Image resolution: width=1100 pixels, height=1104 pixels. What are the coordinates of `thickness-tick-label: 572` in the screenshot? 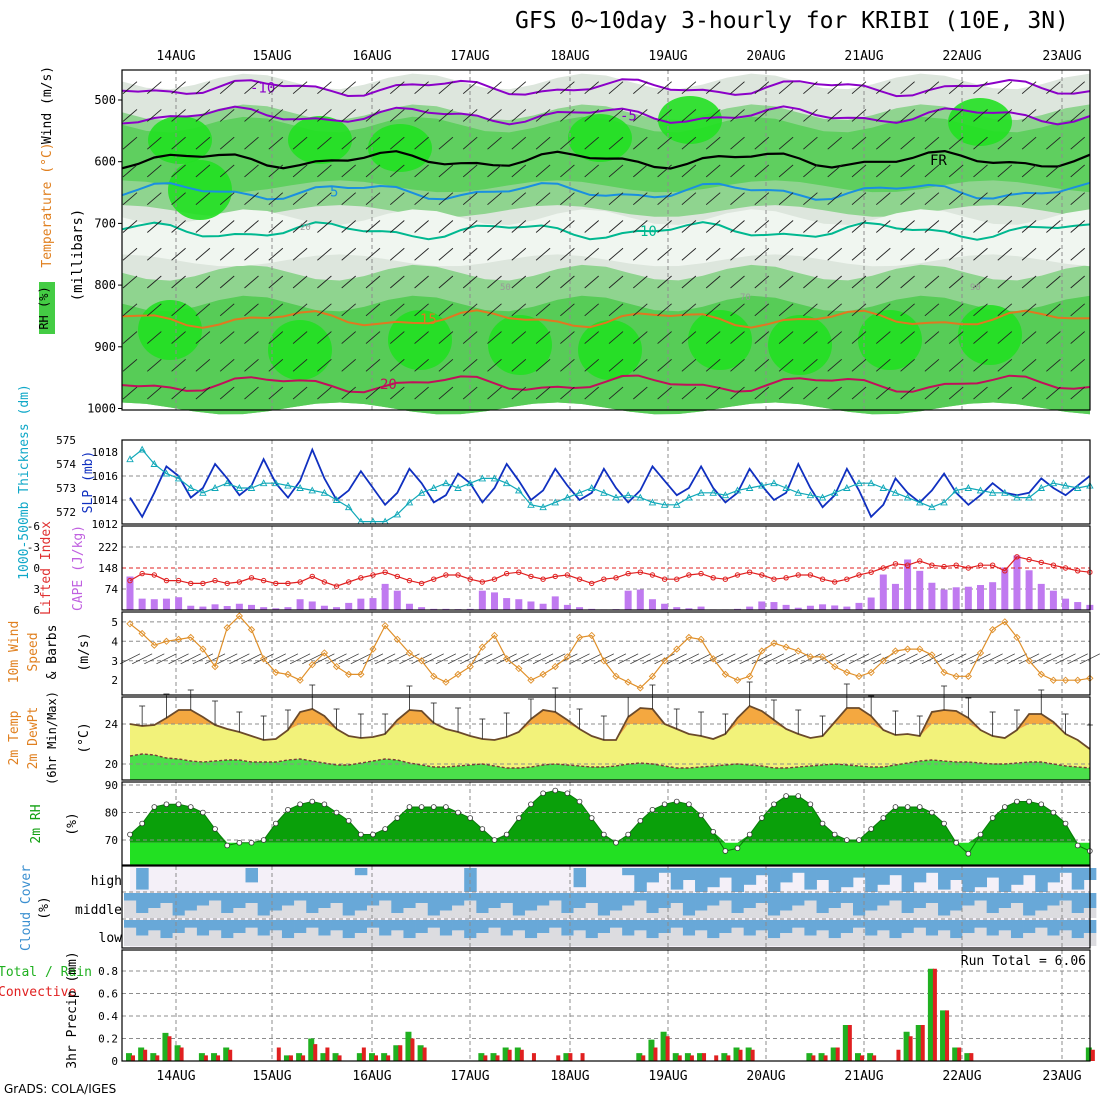 It's located at (66, 512).